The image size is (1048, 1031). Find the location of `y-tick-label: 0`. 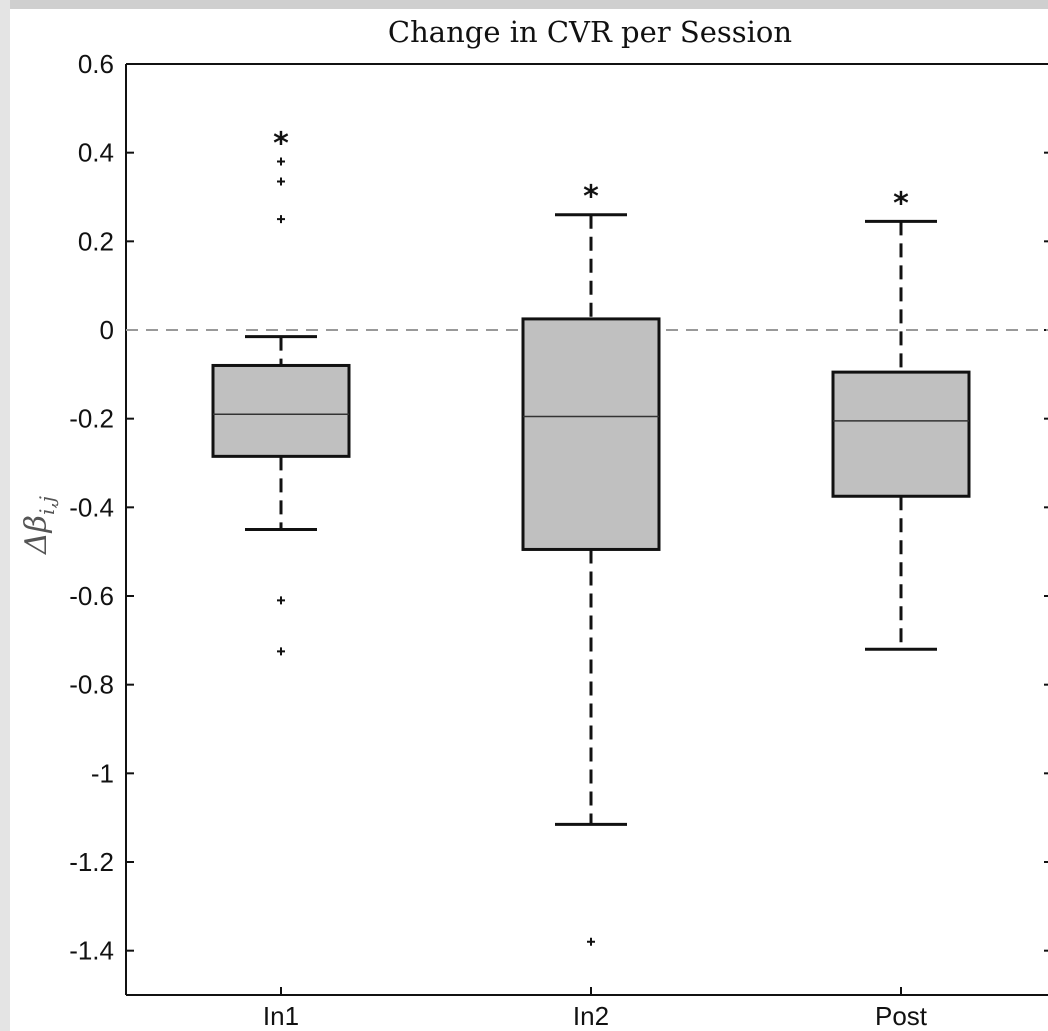

y-tick-label: 0 is located at coordinates (107, 330).